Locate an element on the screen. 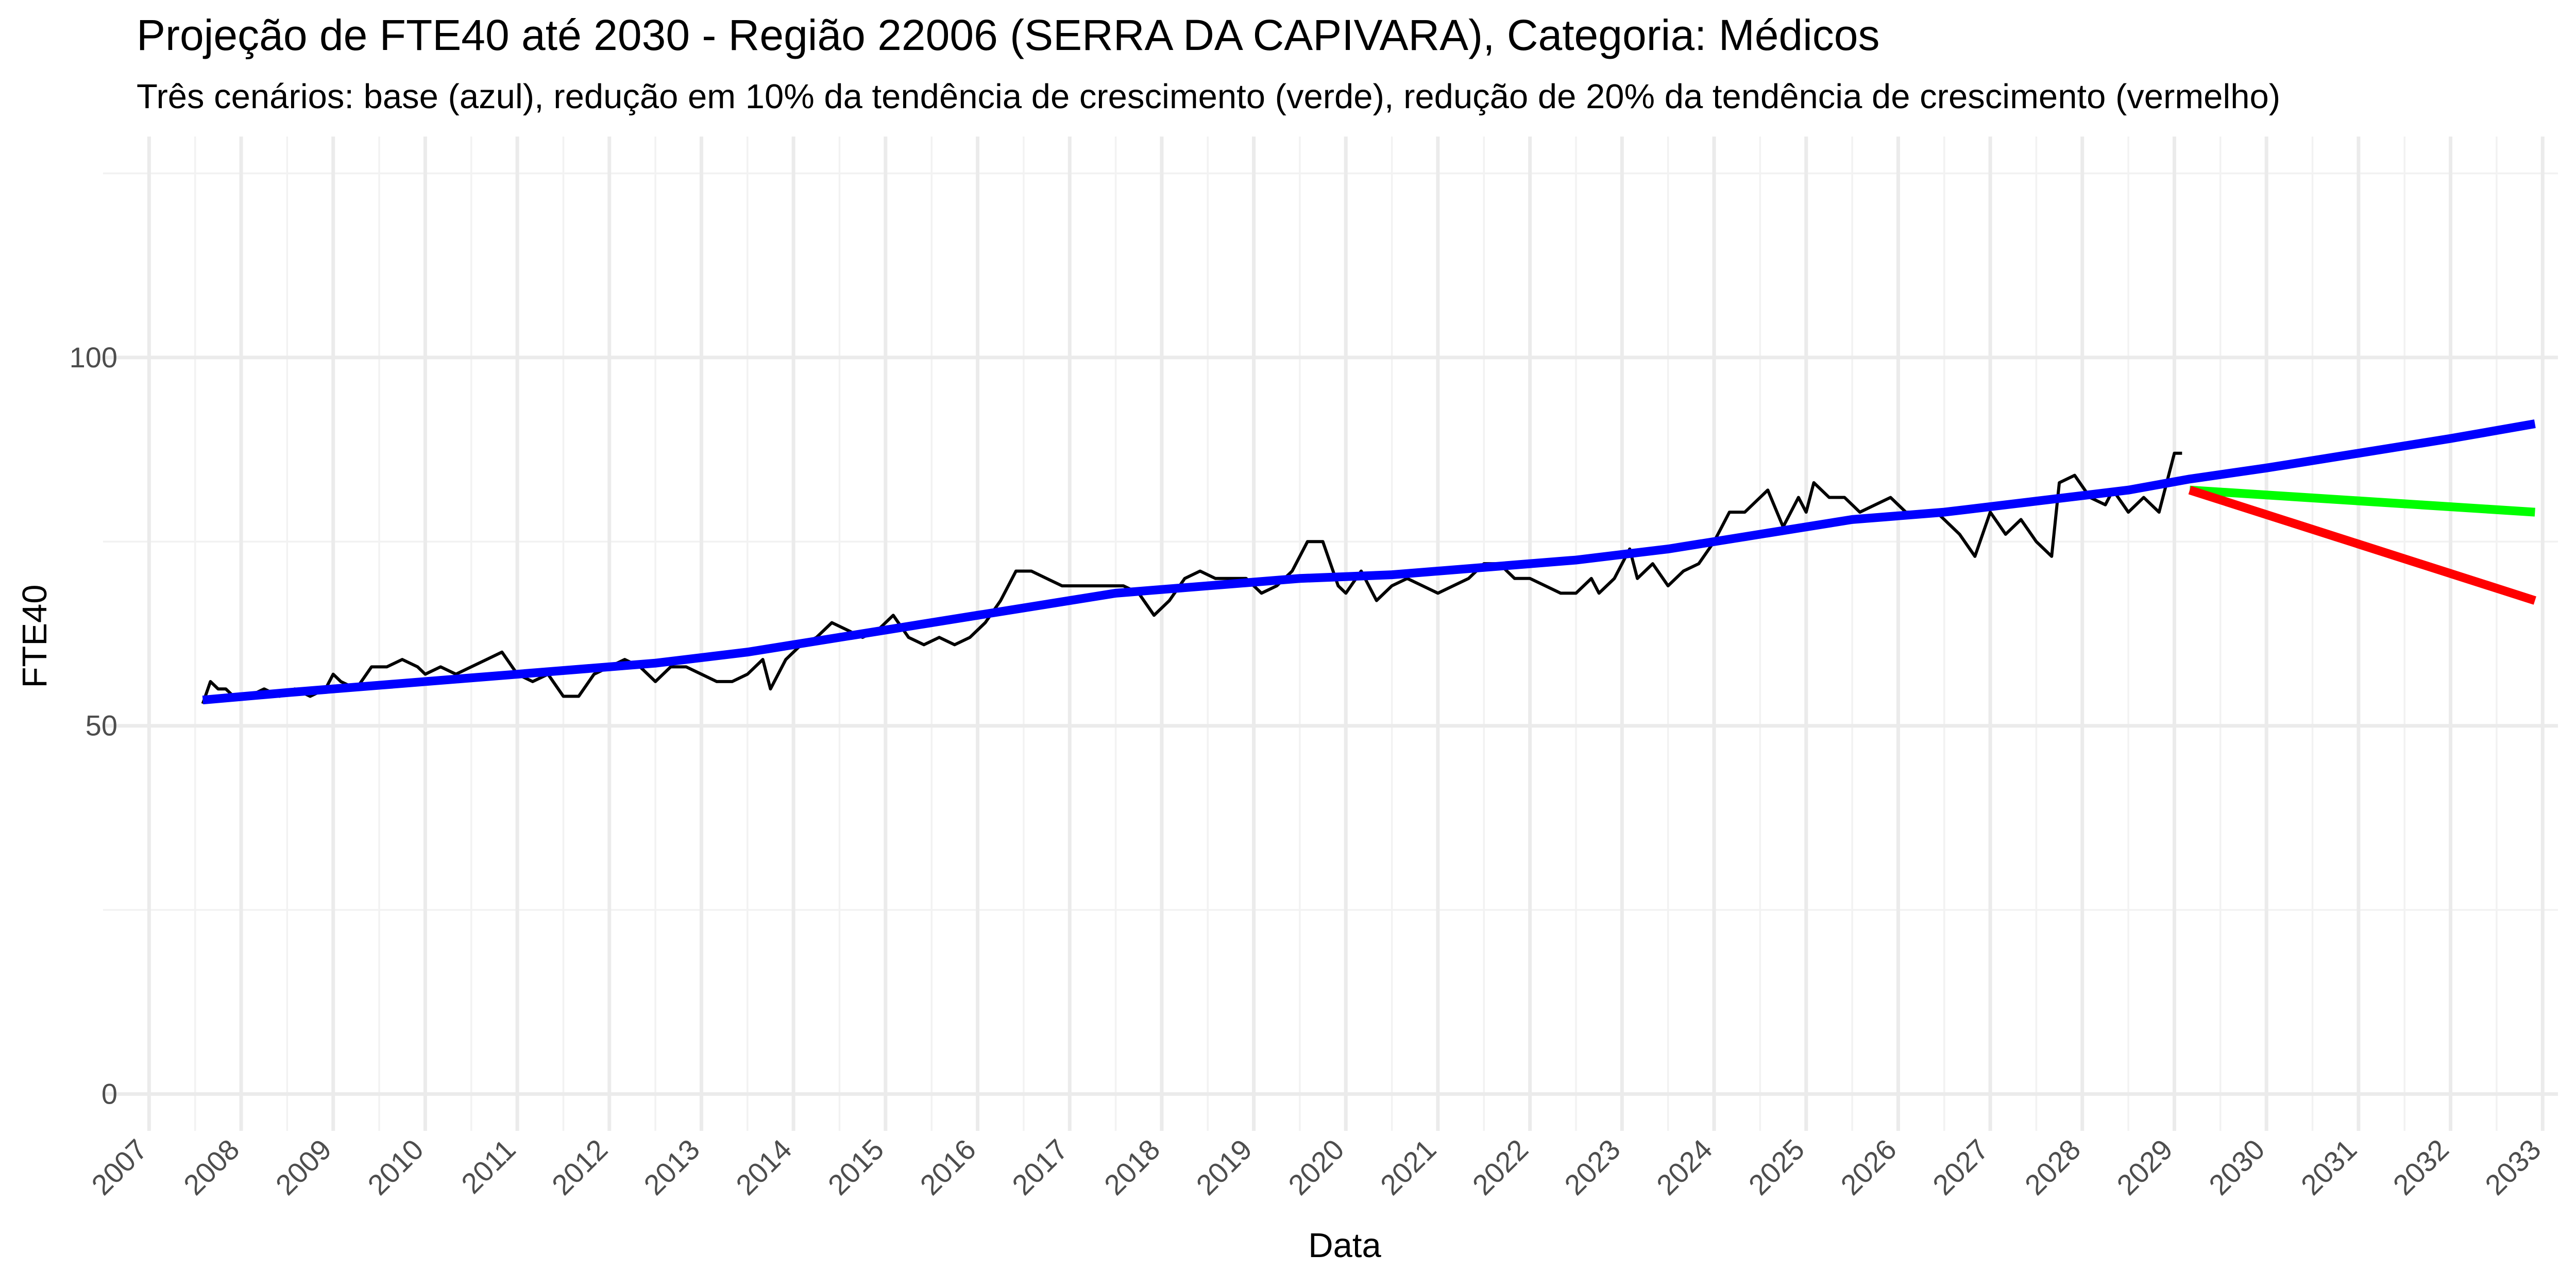  x-tick-label: 2022 is located at coordinates (1500, 1167).